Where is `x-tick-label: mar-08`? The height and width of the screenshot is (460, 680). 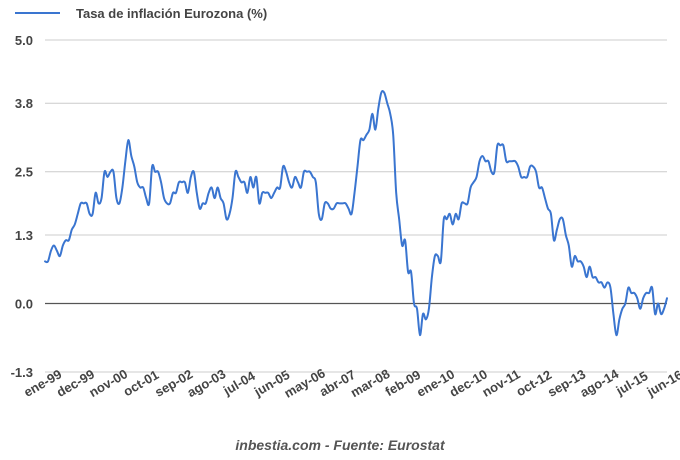
x-tick-label: mar-08 is located at coordinates (370, 383).